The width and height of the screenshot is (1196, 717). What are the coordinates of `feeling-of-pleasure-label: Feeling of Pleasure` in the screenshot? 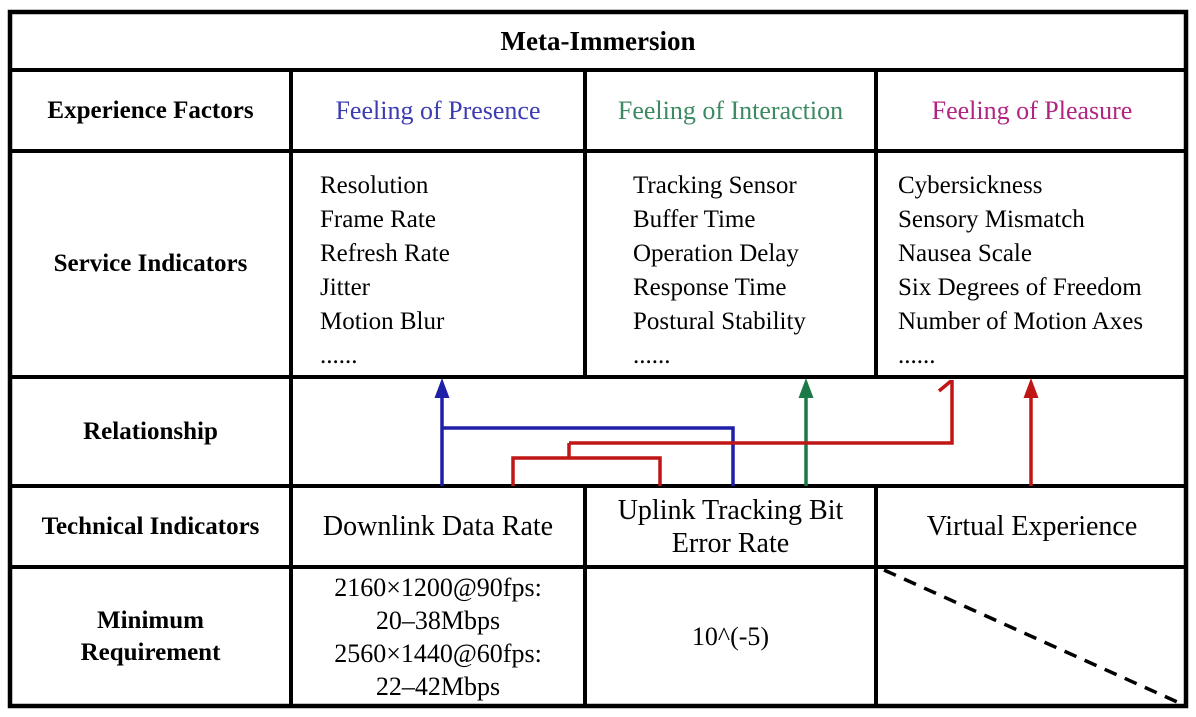 It's located at (1032, 110).